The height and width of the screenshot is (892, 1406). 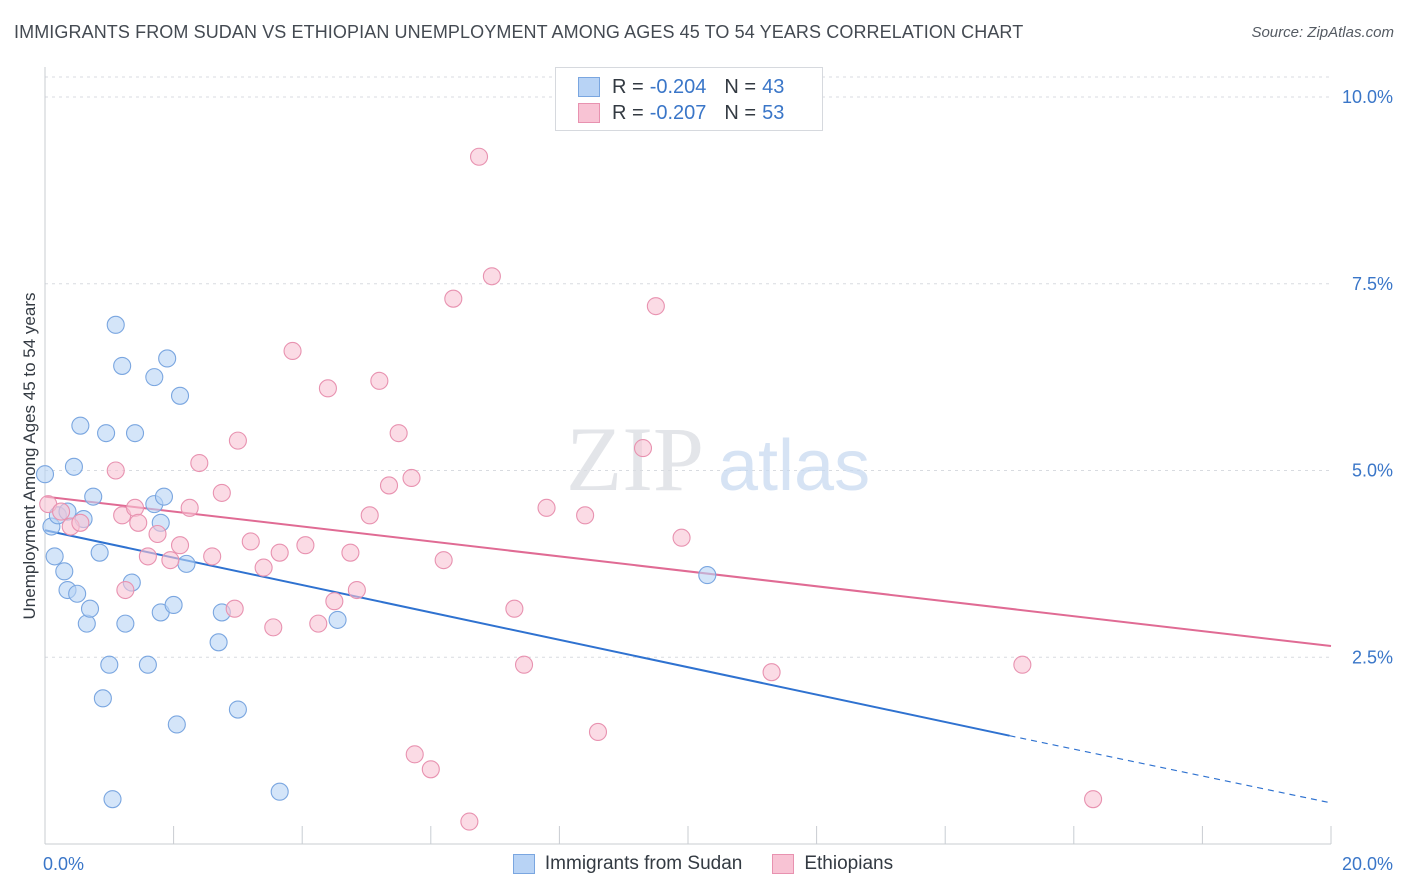 I want to click on watermark: ZIP atlas, so click(x=718, y=459).